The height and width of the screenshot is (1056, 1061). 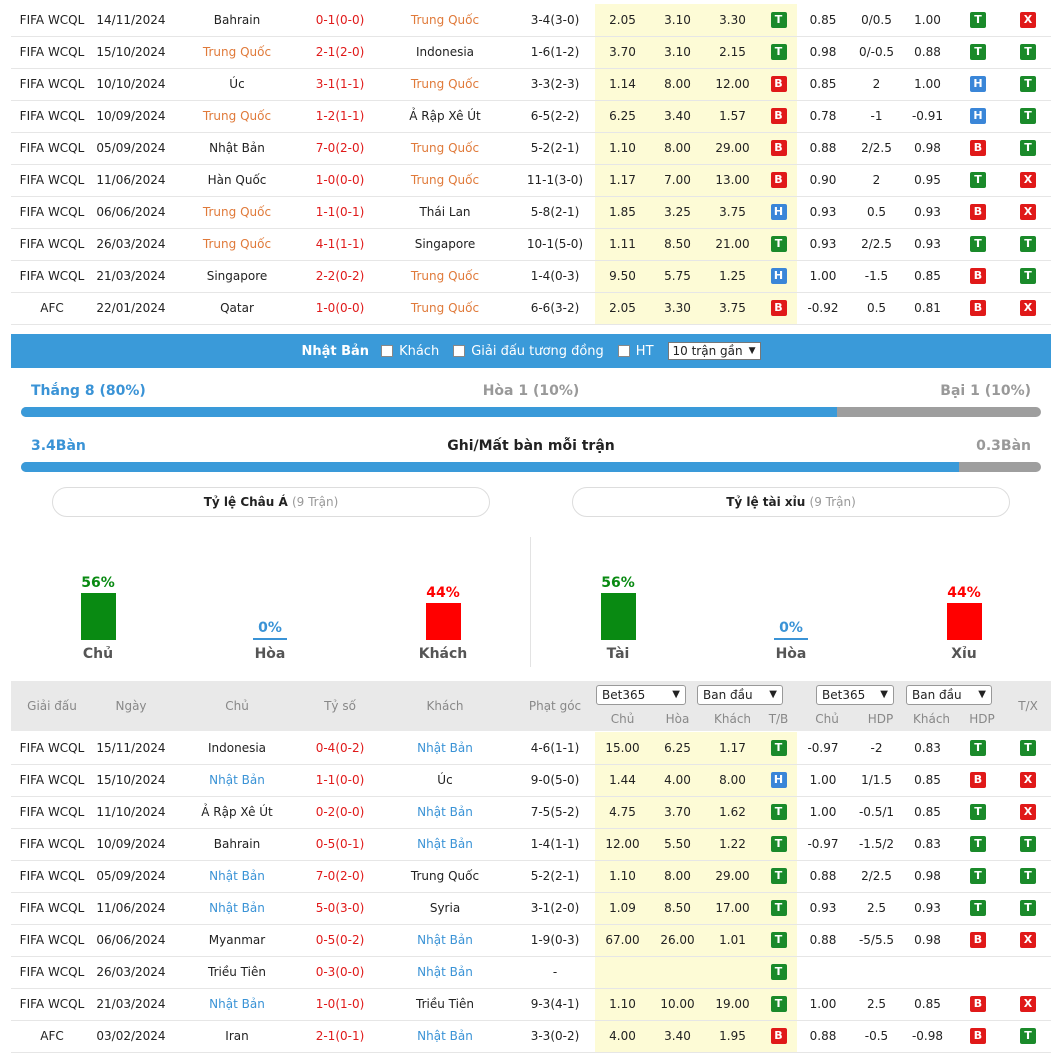 What do you see at coordinates (677, 116) in the screenshot?
I see `odds-draw-cell: 3.40` at bounding box center [677, 116].